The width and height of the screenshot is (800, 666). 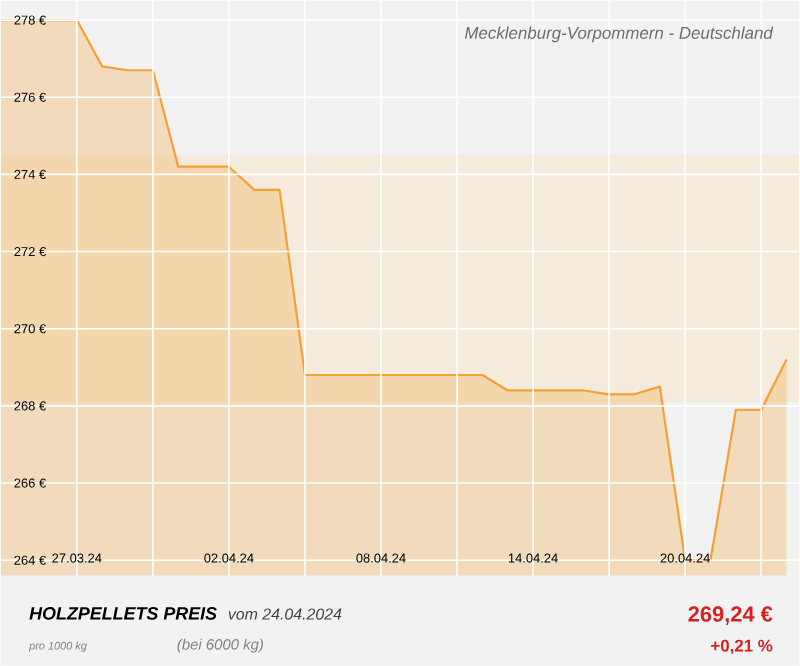 I want to click on text: 269,24 €, so click(x=730, y=616).